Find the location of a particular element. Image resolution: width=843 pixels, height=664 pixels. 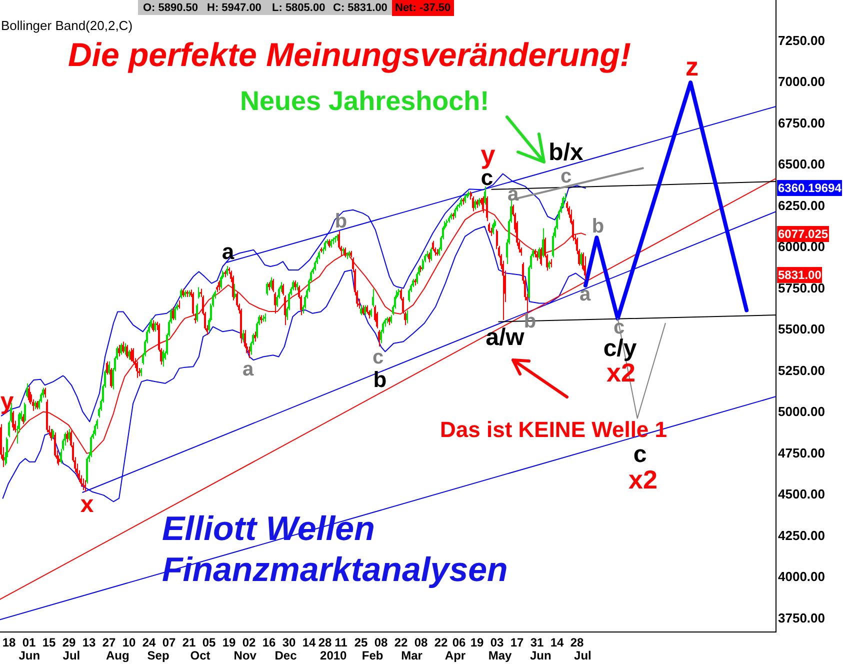

y-tick-label: 5500.00 is located at coordinates (801, 329).